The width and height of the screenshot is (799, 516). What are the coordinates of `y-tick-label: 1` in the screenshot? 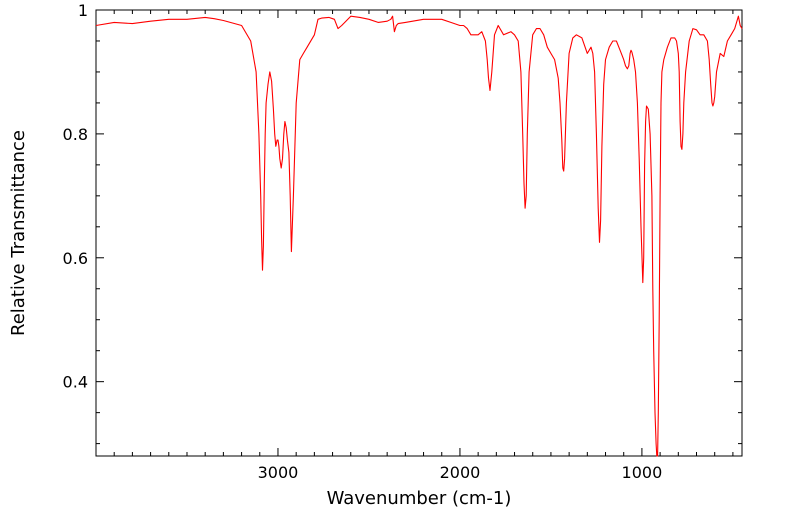 It's located at (83, 10).